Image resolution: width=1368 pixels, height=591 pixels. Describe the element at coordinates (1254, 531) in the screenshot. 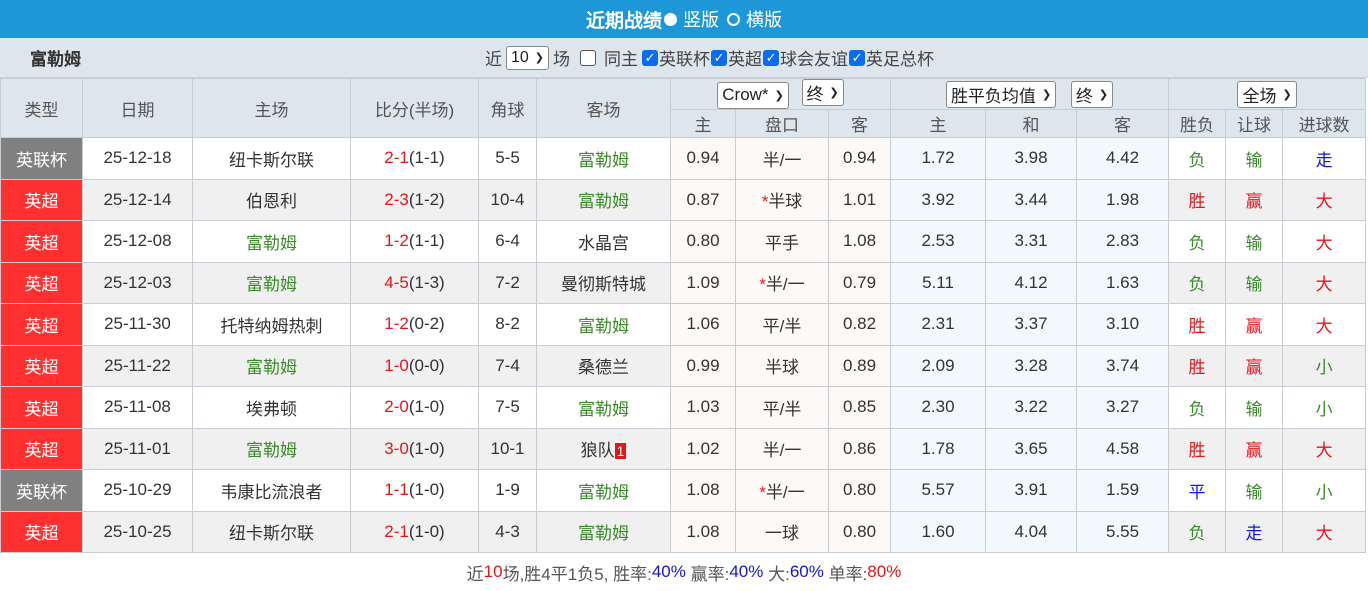

I see `result-handicap: 走` at that location.